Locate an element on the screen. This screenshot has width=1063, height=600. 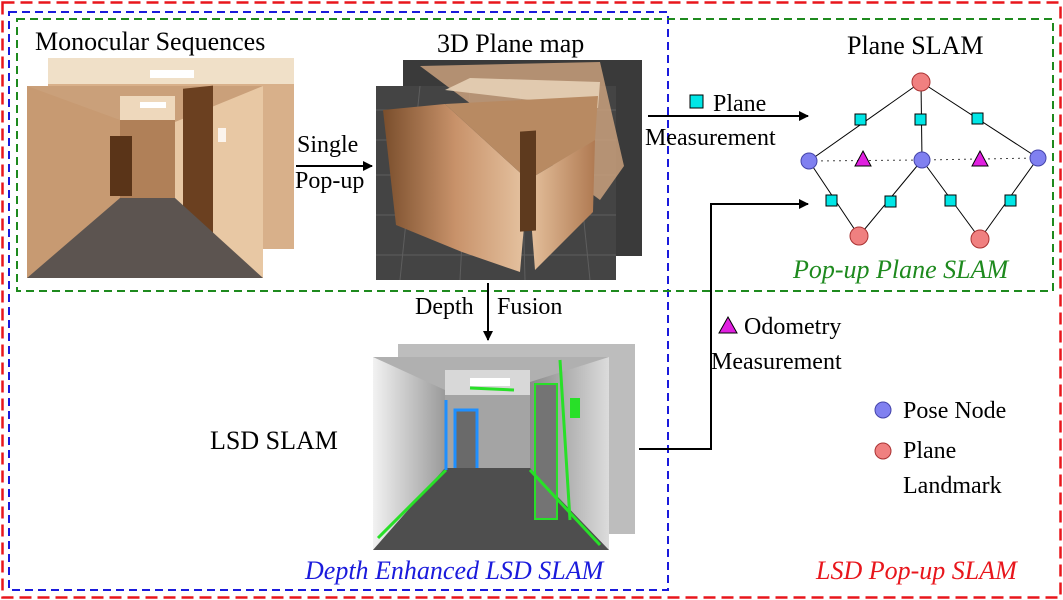
plane-slam-graph is located at coordinates (923, 160).